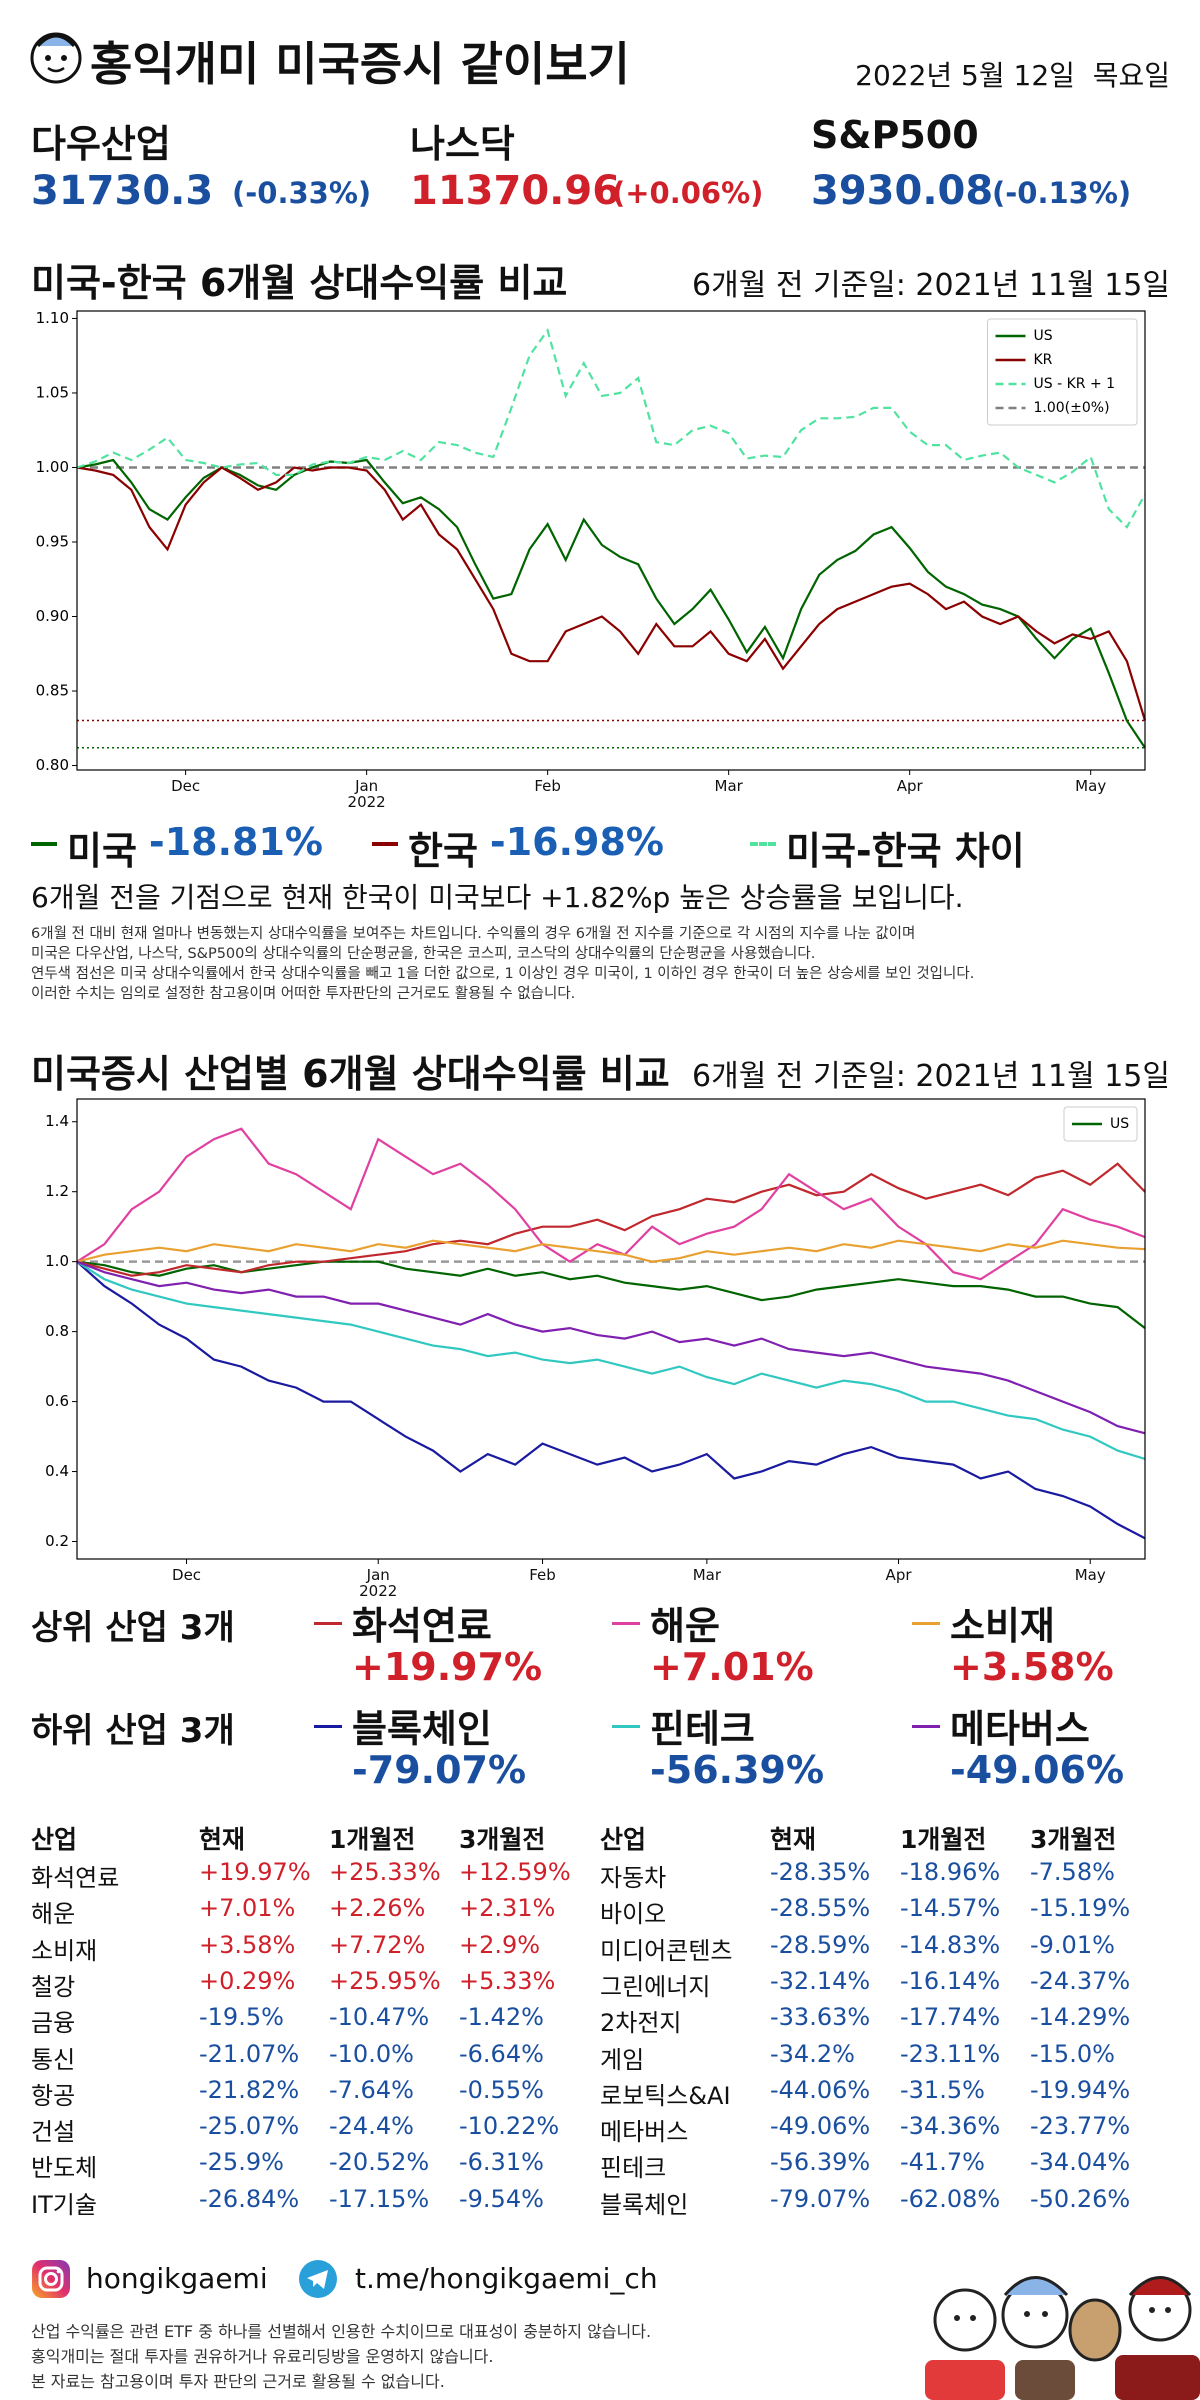  I want to click on disclaimer-line: 본 자료는 참고용이며 투자 판단의 근거로 활용될 수 없습니다., so click(238, 2381).